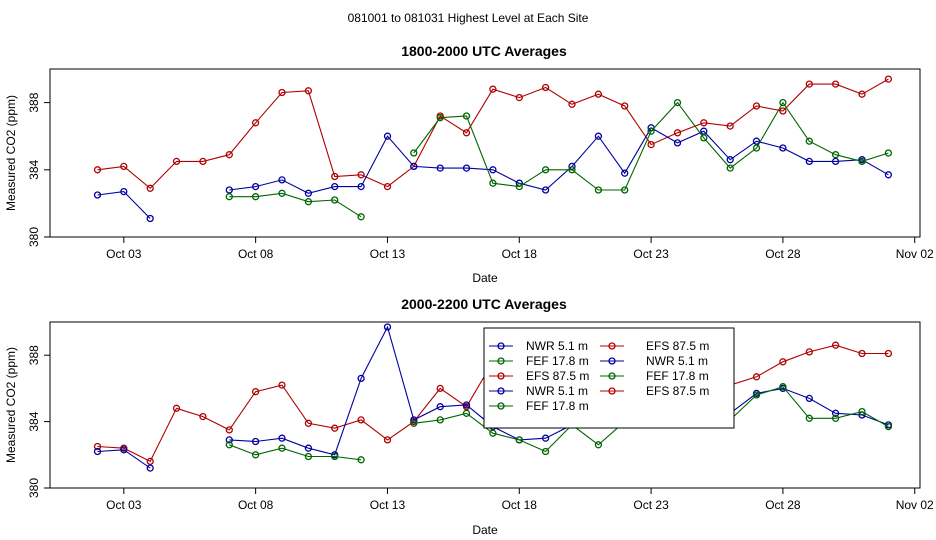  I want to click on panel-2-ylabel: Measured CO2 (ppm), so click(11, 405).